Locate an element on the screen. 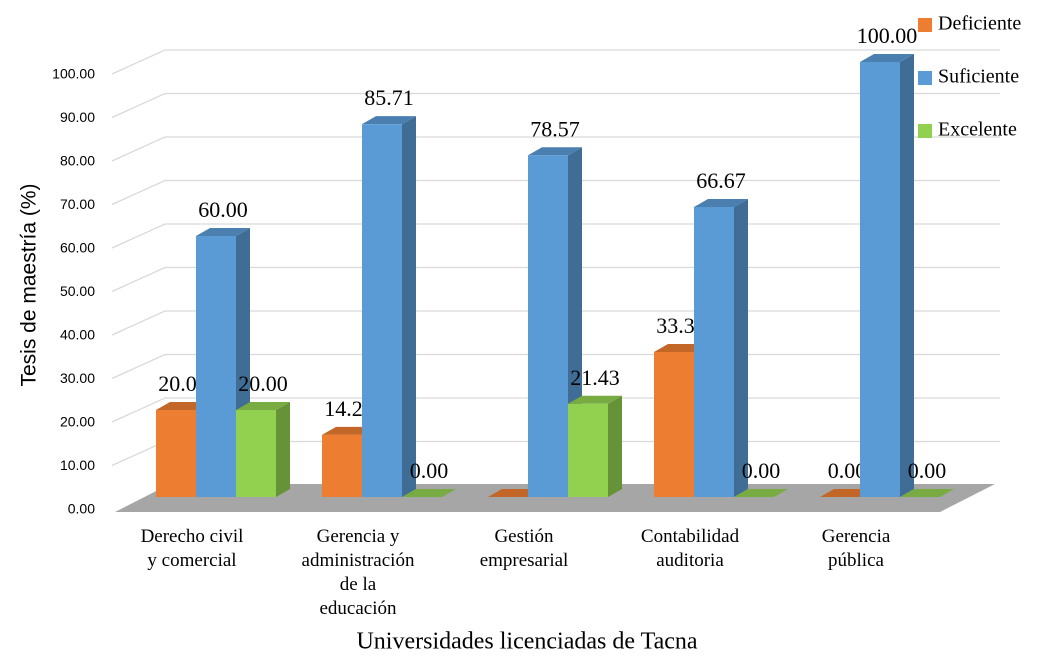  legend-label: Suficiente is located at coordinates (978, 77).